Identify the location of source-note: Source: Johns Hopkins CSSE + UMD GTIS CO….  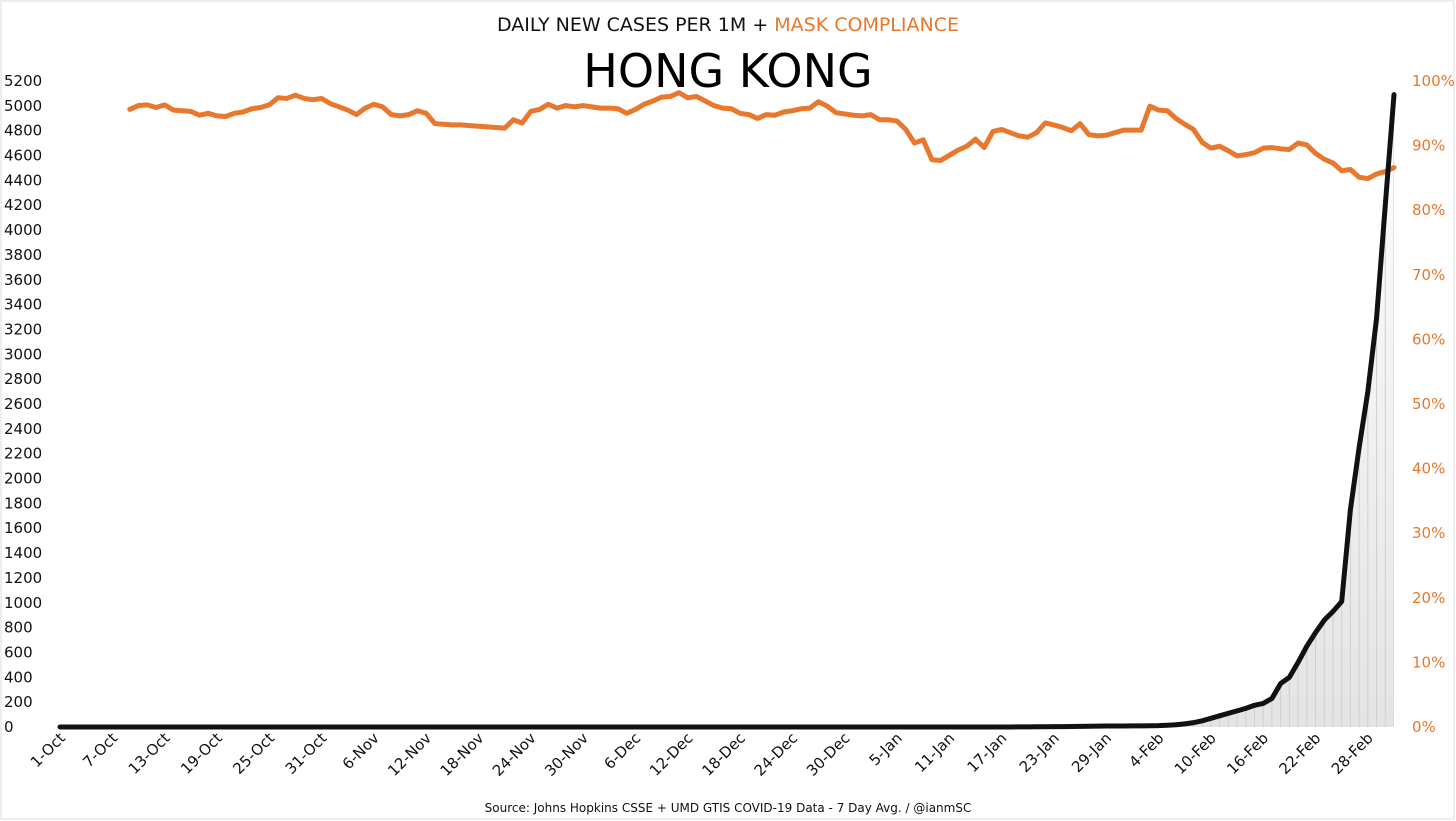
(728, 808).